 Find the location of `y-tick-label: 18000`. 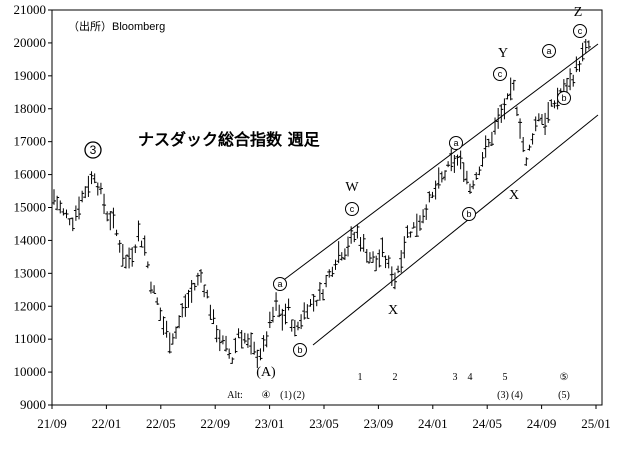

y-tick-label: 18000 is located at coordinates (30, 108).